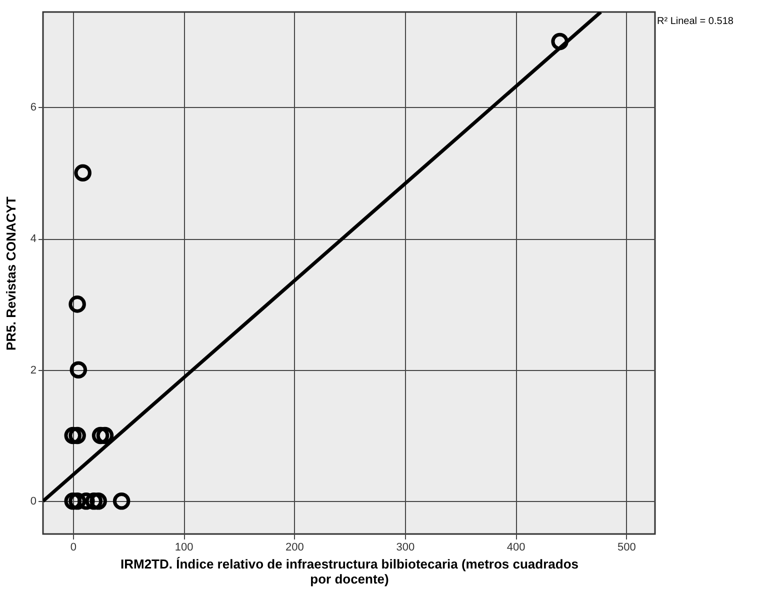 The image size is (770, 607). Describe the element at coordinates (33, 370) in the screenshot. I see `y-tick-label: 2` at that location.